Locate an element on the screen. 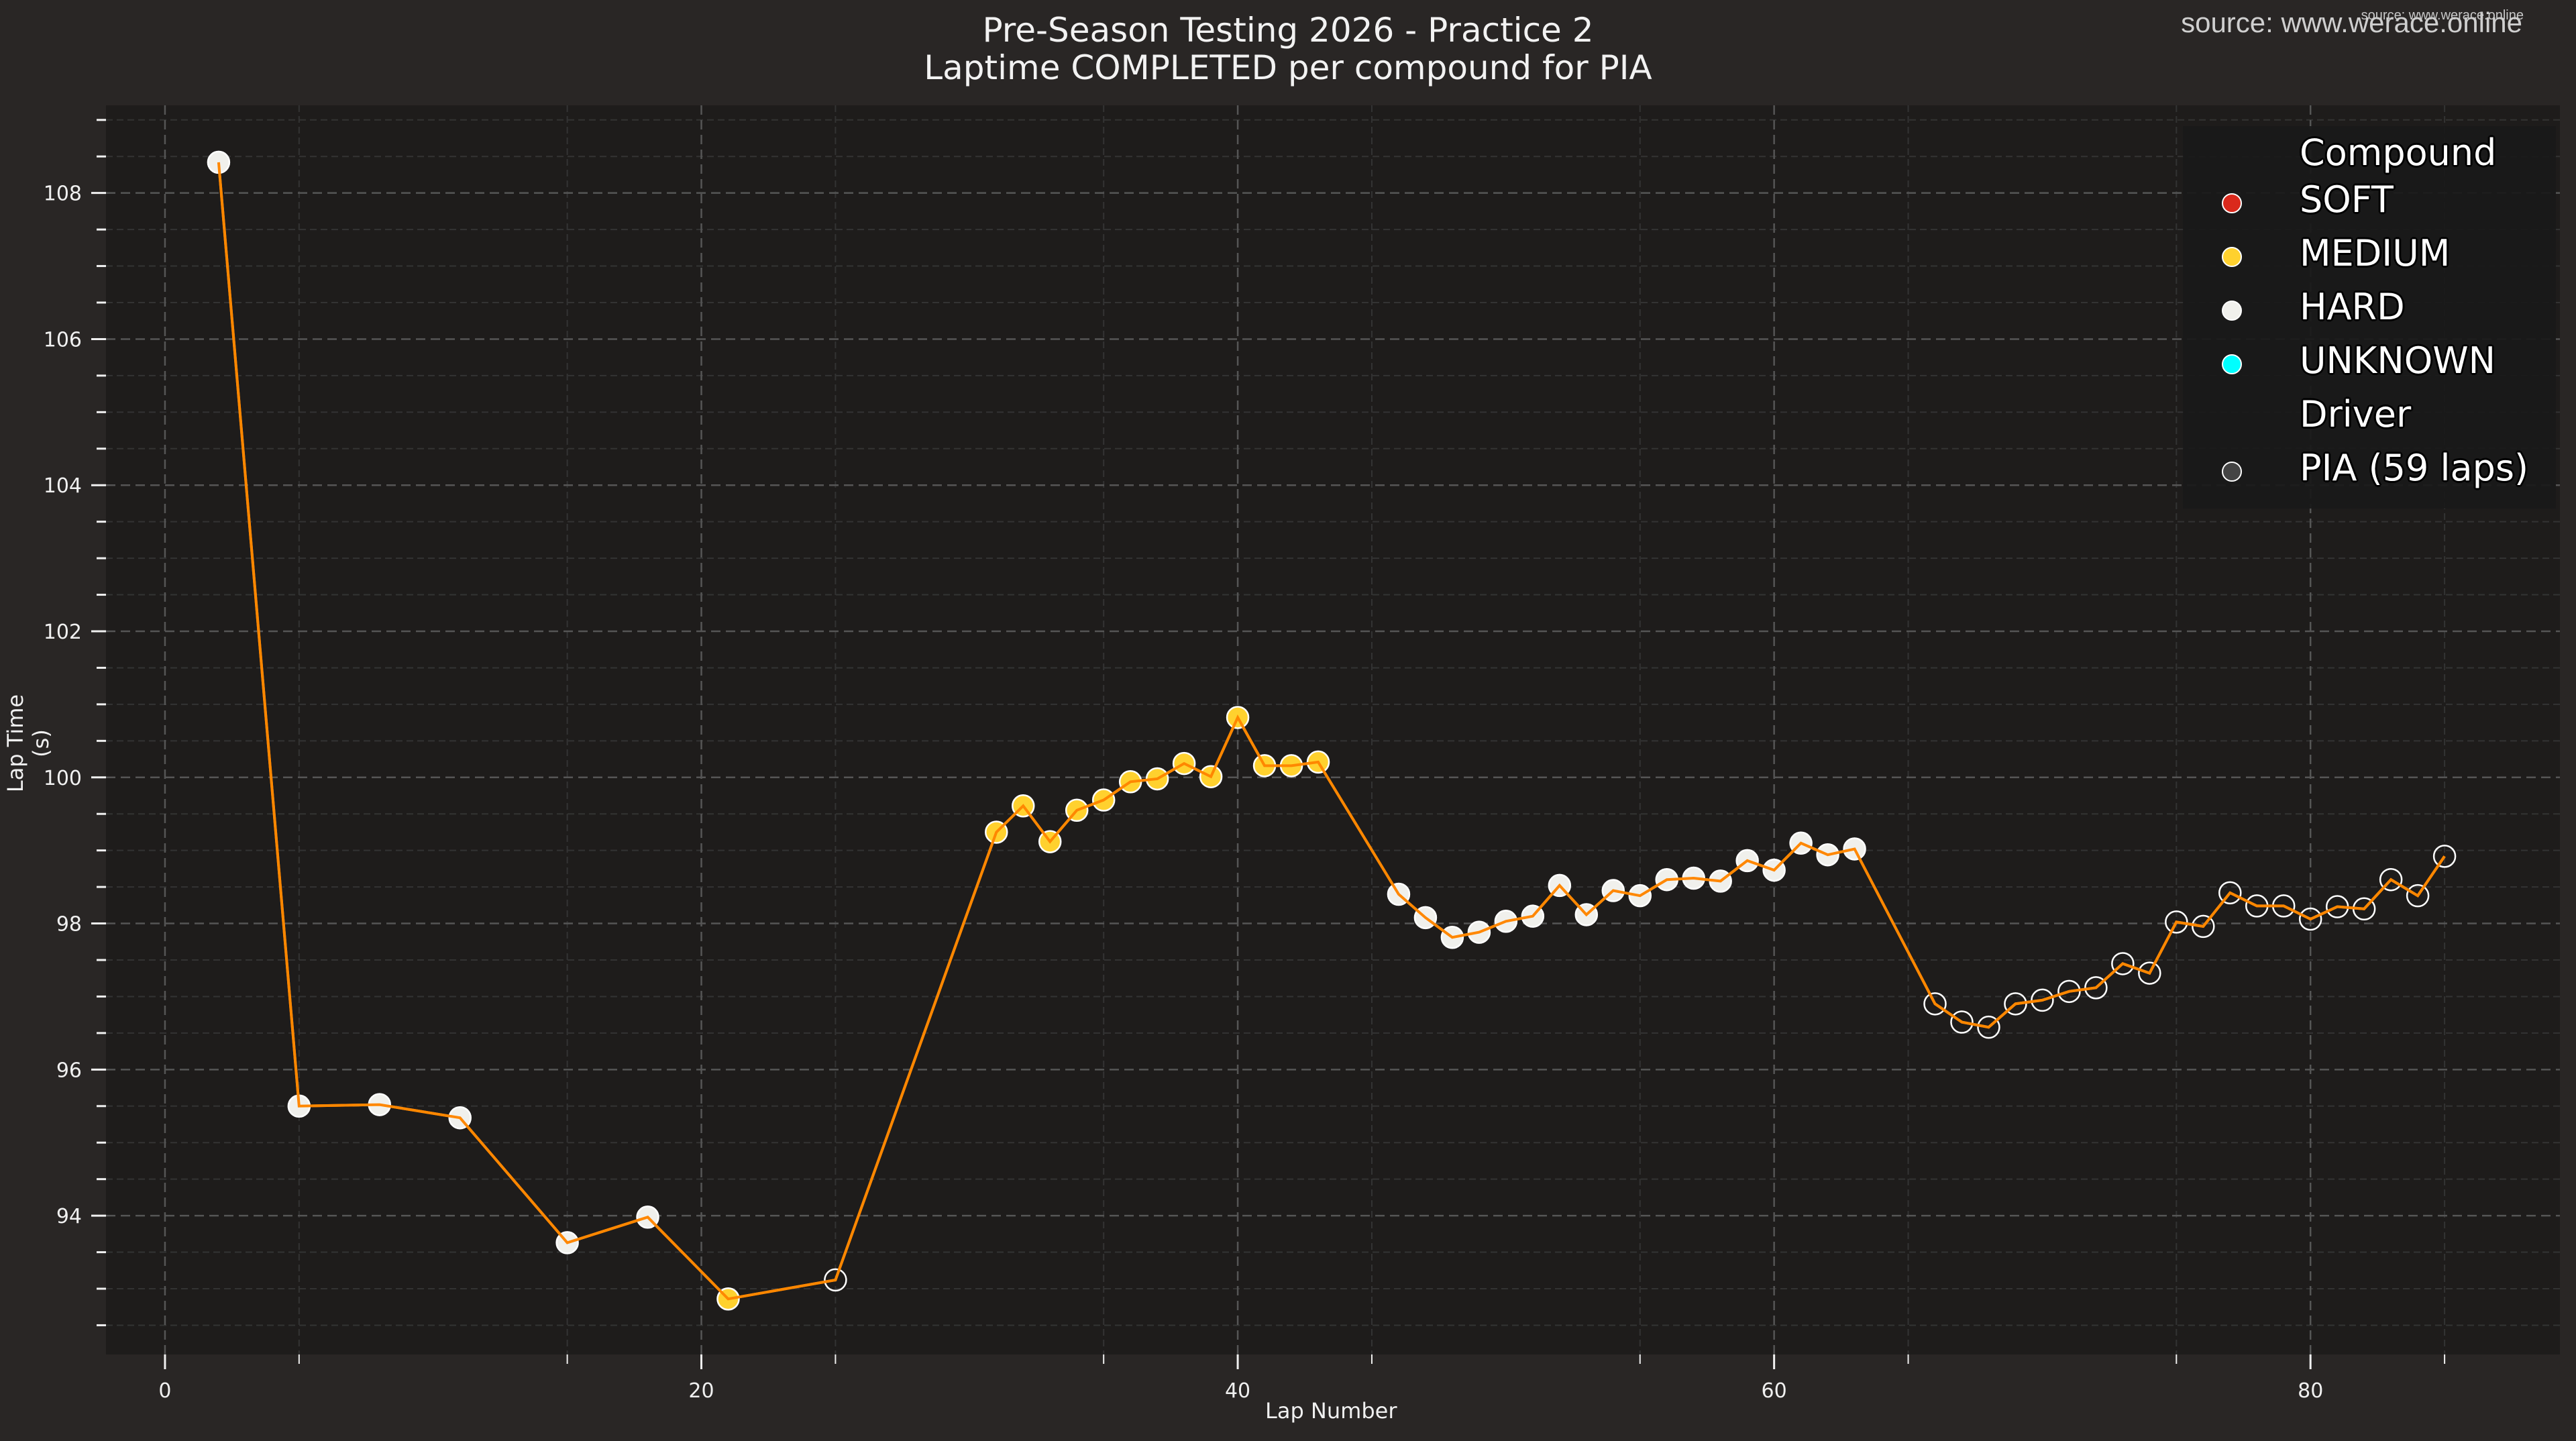  svg-text: 40 is located at coordinates (1237, 1391).